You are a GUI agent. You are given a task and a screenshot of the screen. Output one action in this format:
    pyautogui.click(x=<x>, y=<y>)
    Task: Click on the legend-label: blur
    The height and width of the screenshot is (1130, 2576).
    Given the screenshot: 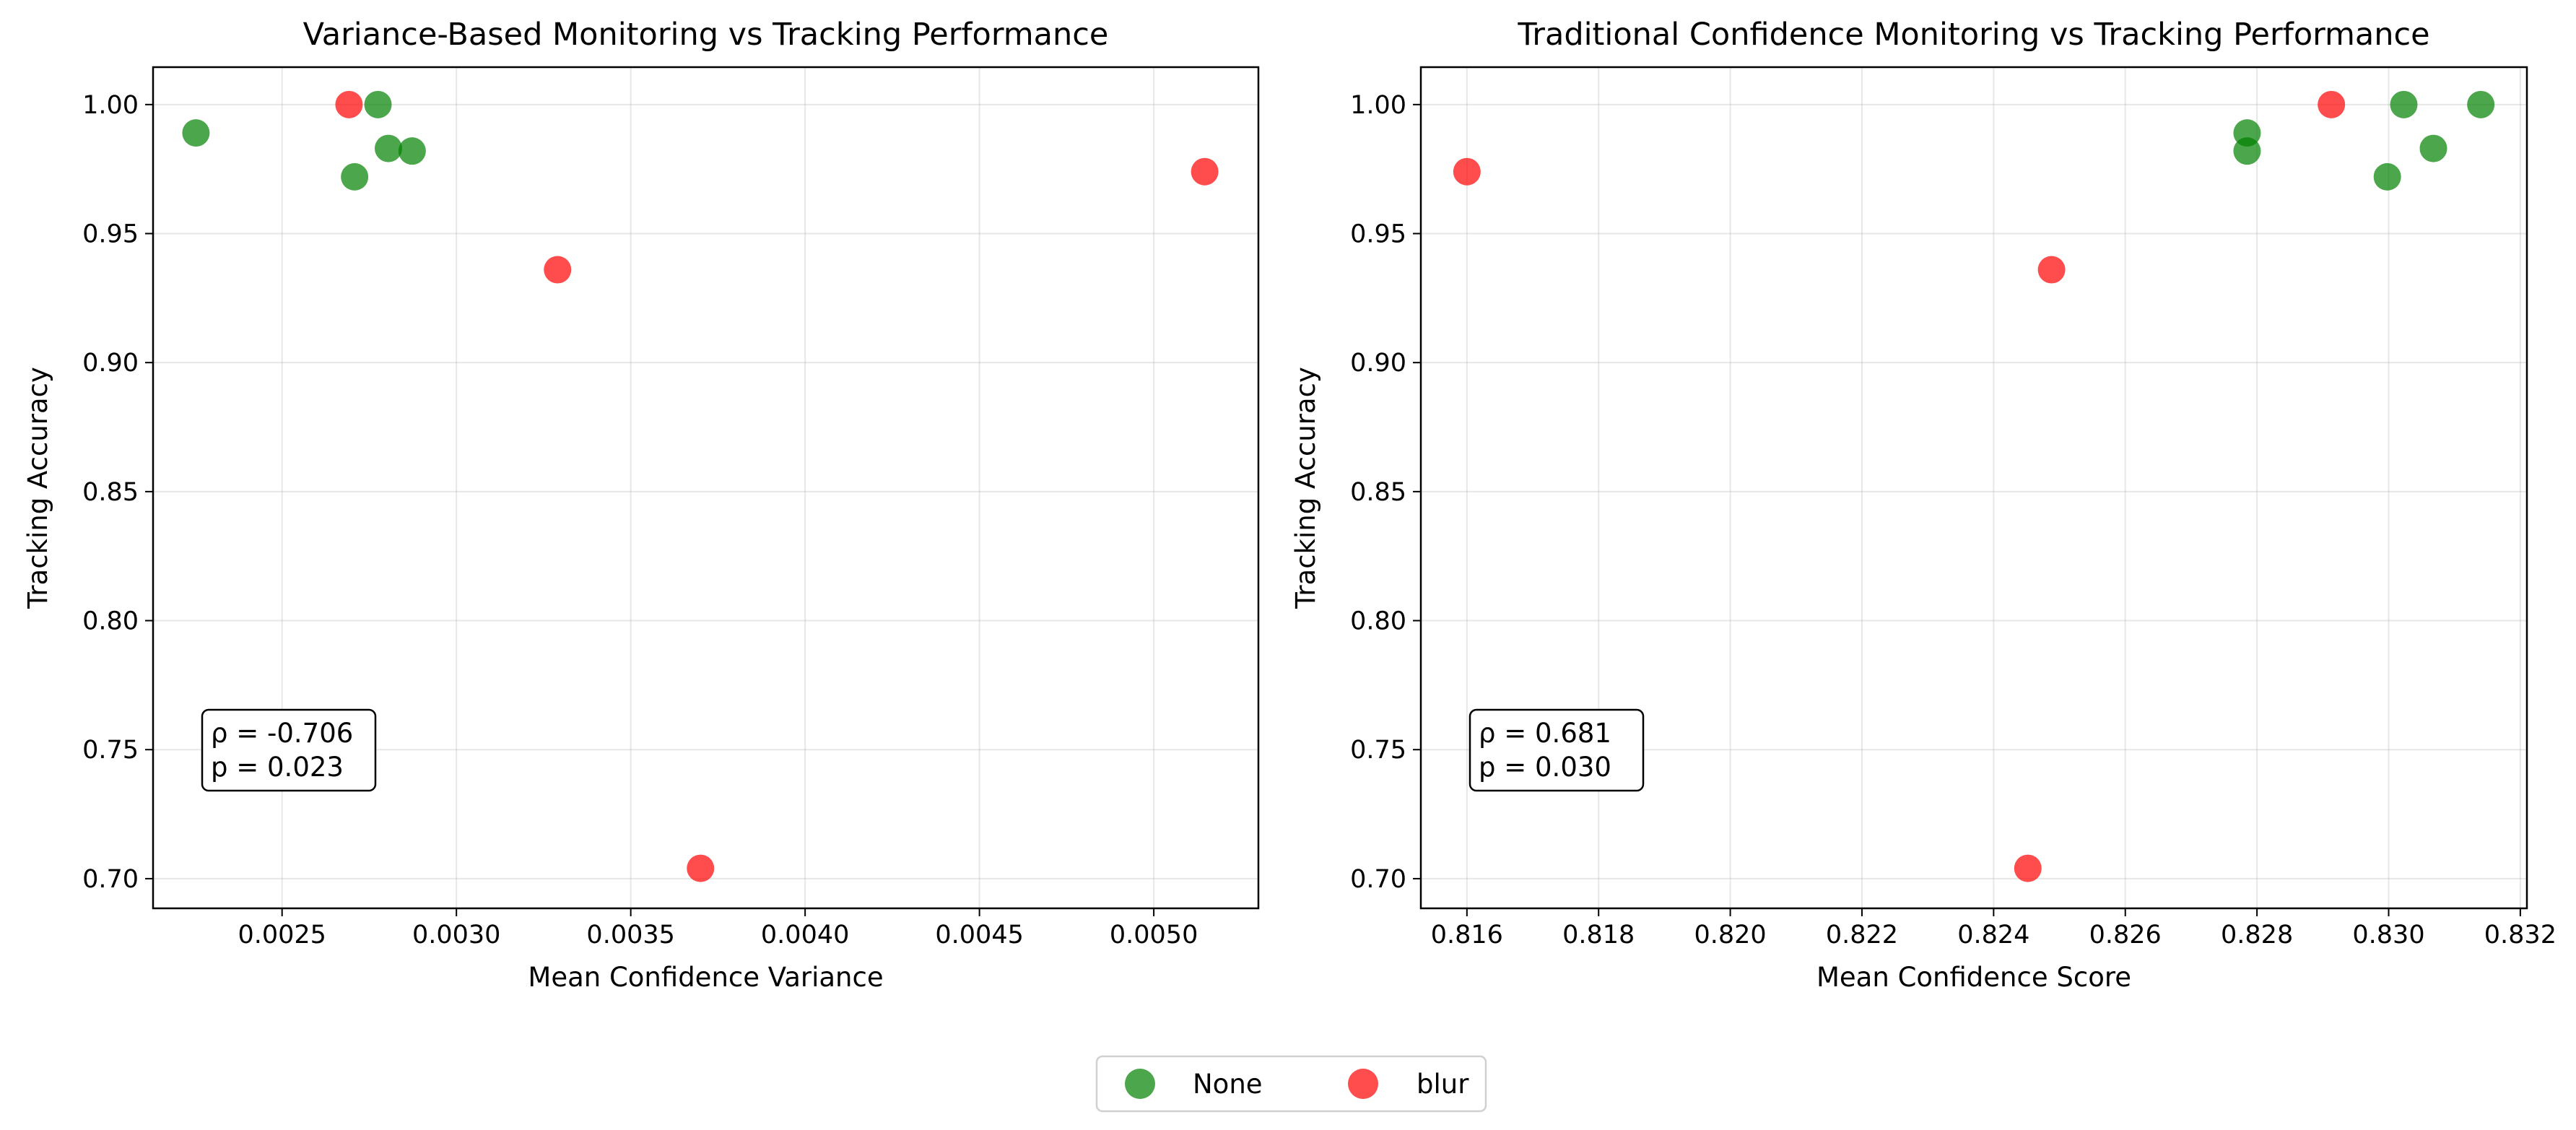 What is the action you would take?
    pyautogui.click(x=1443, y=1084)
    